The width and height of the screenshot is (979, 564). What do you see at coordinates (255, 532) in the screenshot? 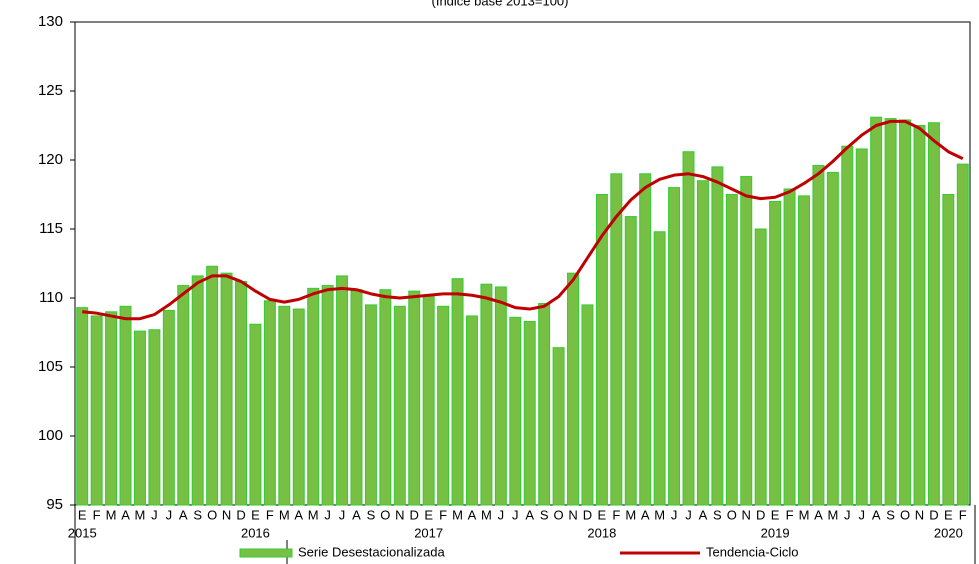
I see `year-label: 2016` at bounding box center [255, 532].